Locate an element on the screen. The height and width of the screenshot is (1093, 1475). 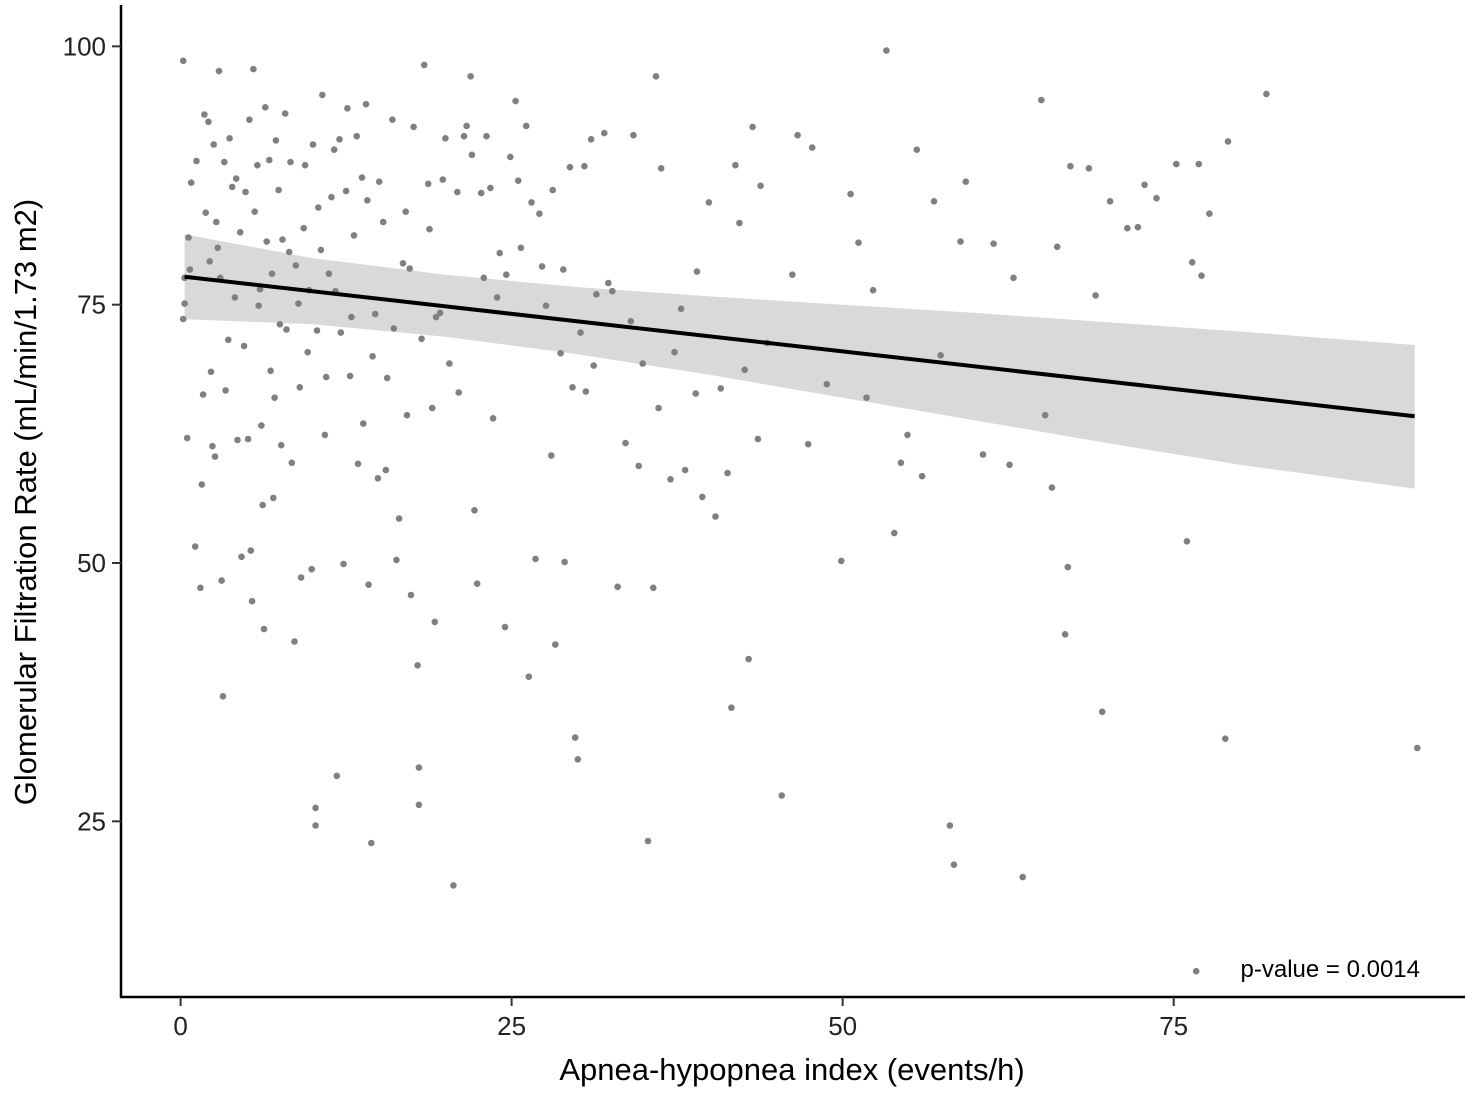
x-axis-title: Apnea-hypopnea index (events/h) is located at coordinates (791, 1069).